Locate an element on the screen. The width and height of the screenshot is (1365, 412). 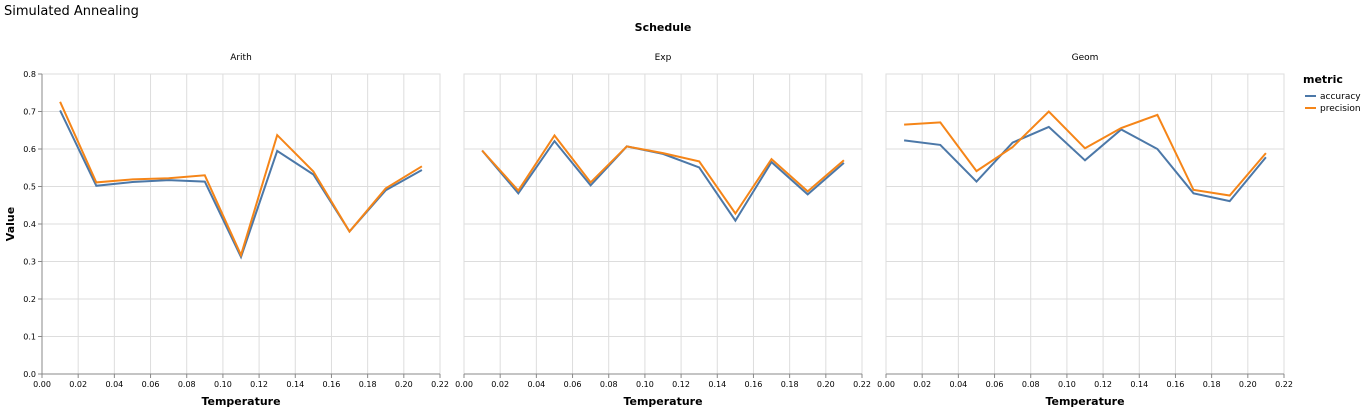
y-tick-label: 0.0 is located at coordinates (29, 374).